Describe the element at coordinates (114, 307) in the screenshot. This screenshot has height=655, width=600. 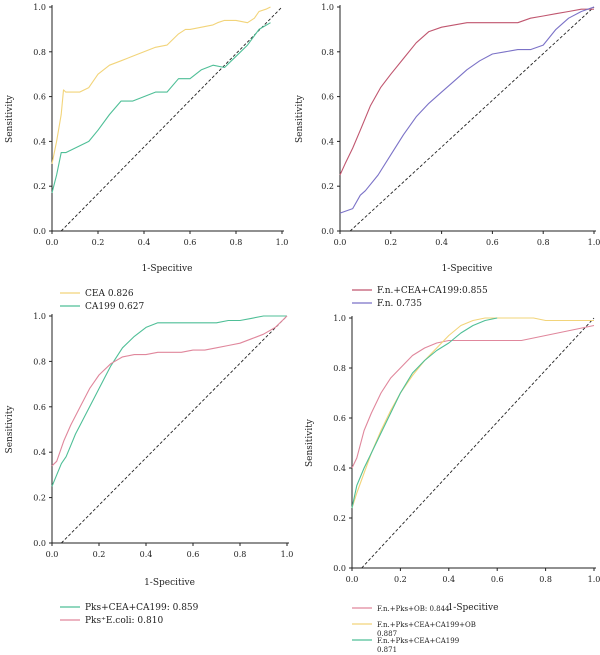
I see `legend-label: CA199 0.627` at that location.